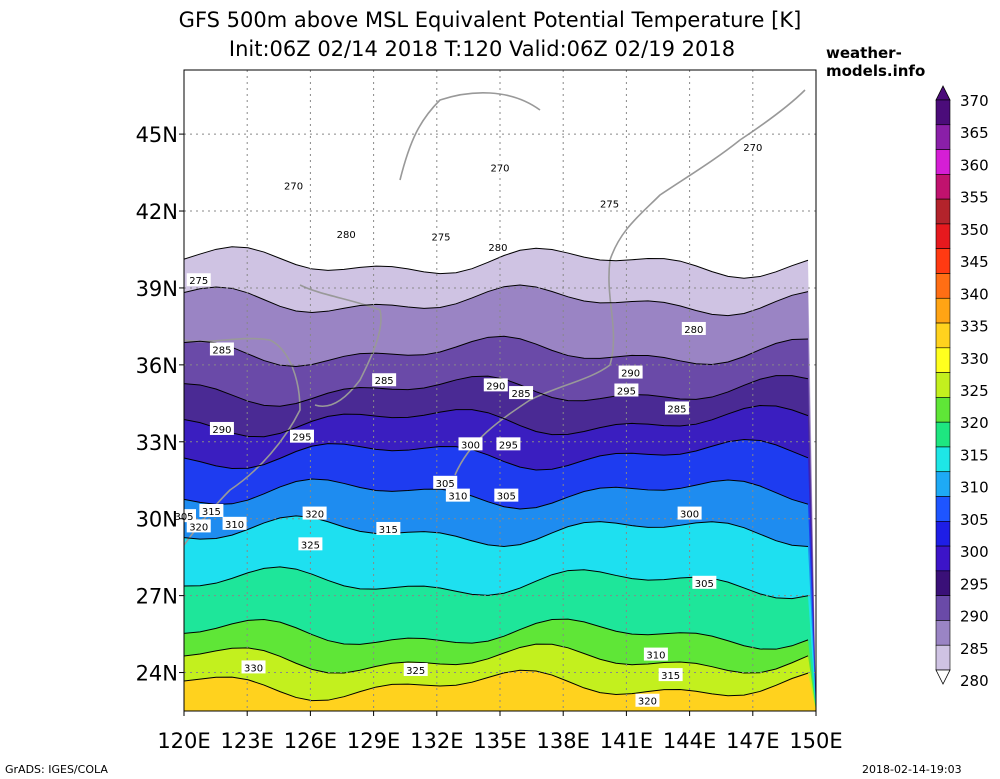 The image size is (1000, 779). Describe the element at coordinates (752, 741) in the screenshot. I see `lon-tick-label: 147E` at that location.